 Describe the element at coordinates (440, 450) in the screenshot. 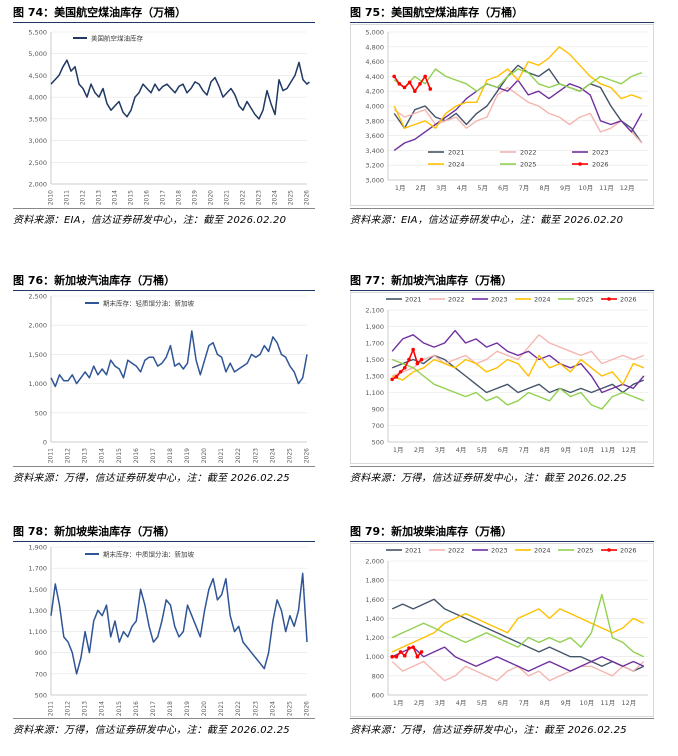

I see `x-tick-label: 3月` at that location.